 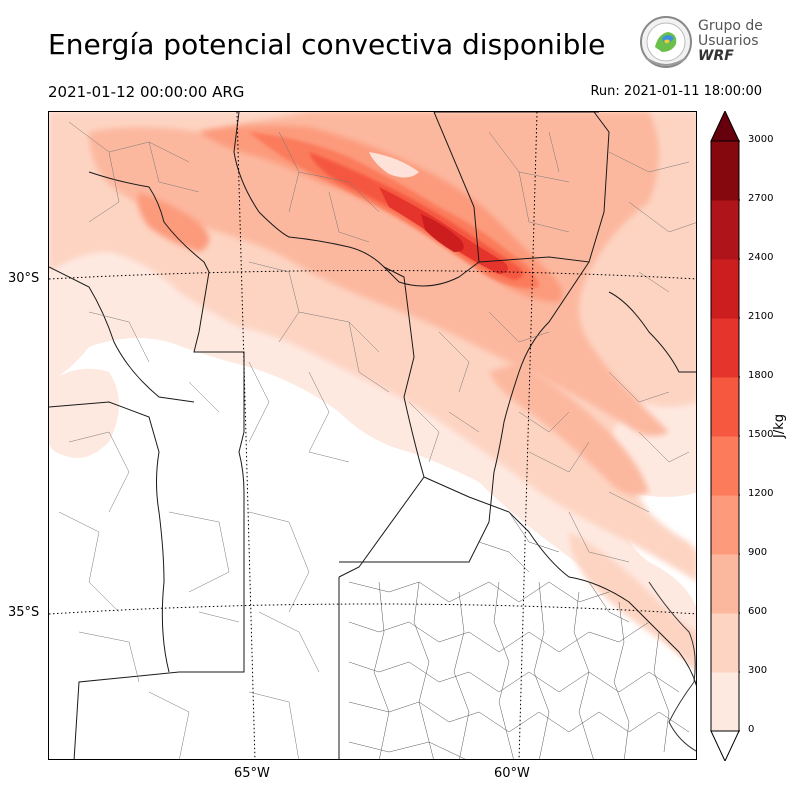 What do you see at coordinates (761, 375) in the screenshot?
I see `colorbar-tick-label: 1800` at bounding box center [761, 375].